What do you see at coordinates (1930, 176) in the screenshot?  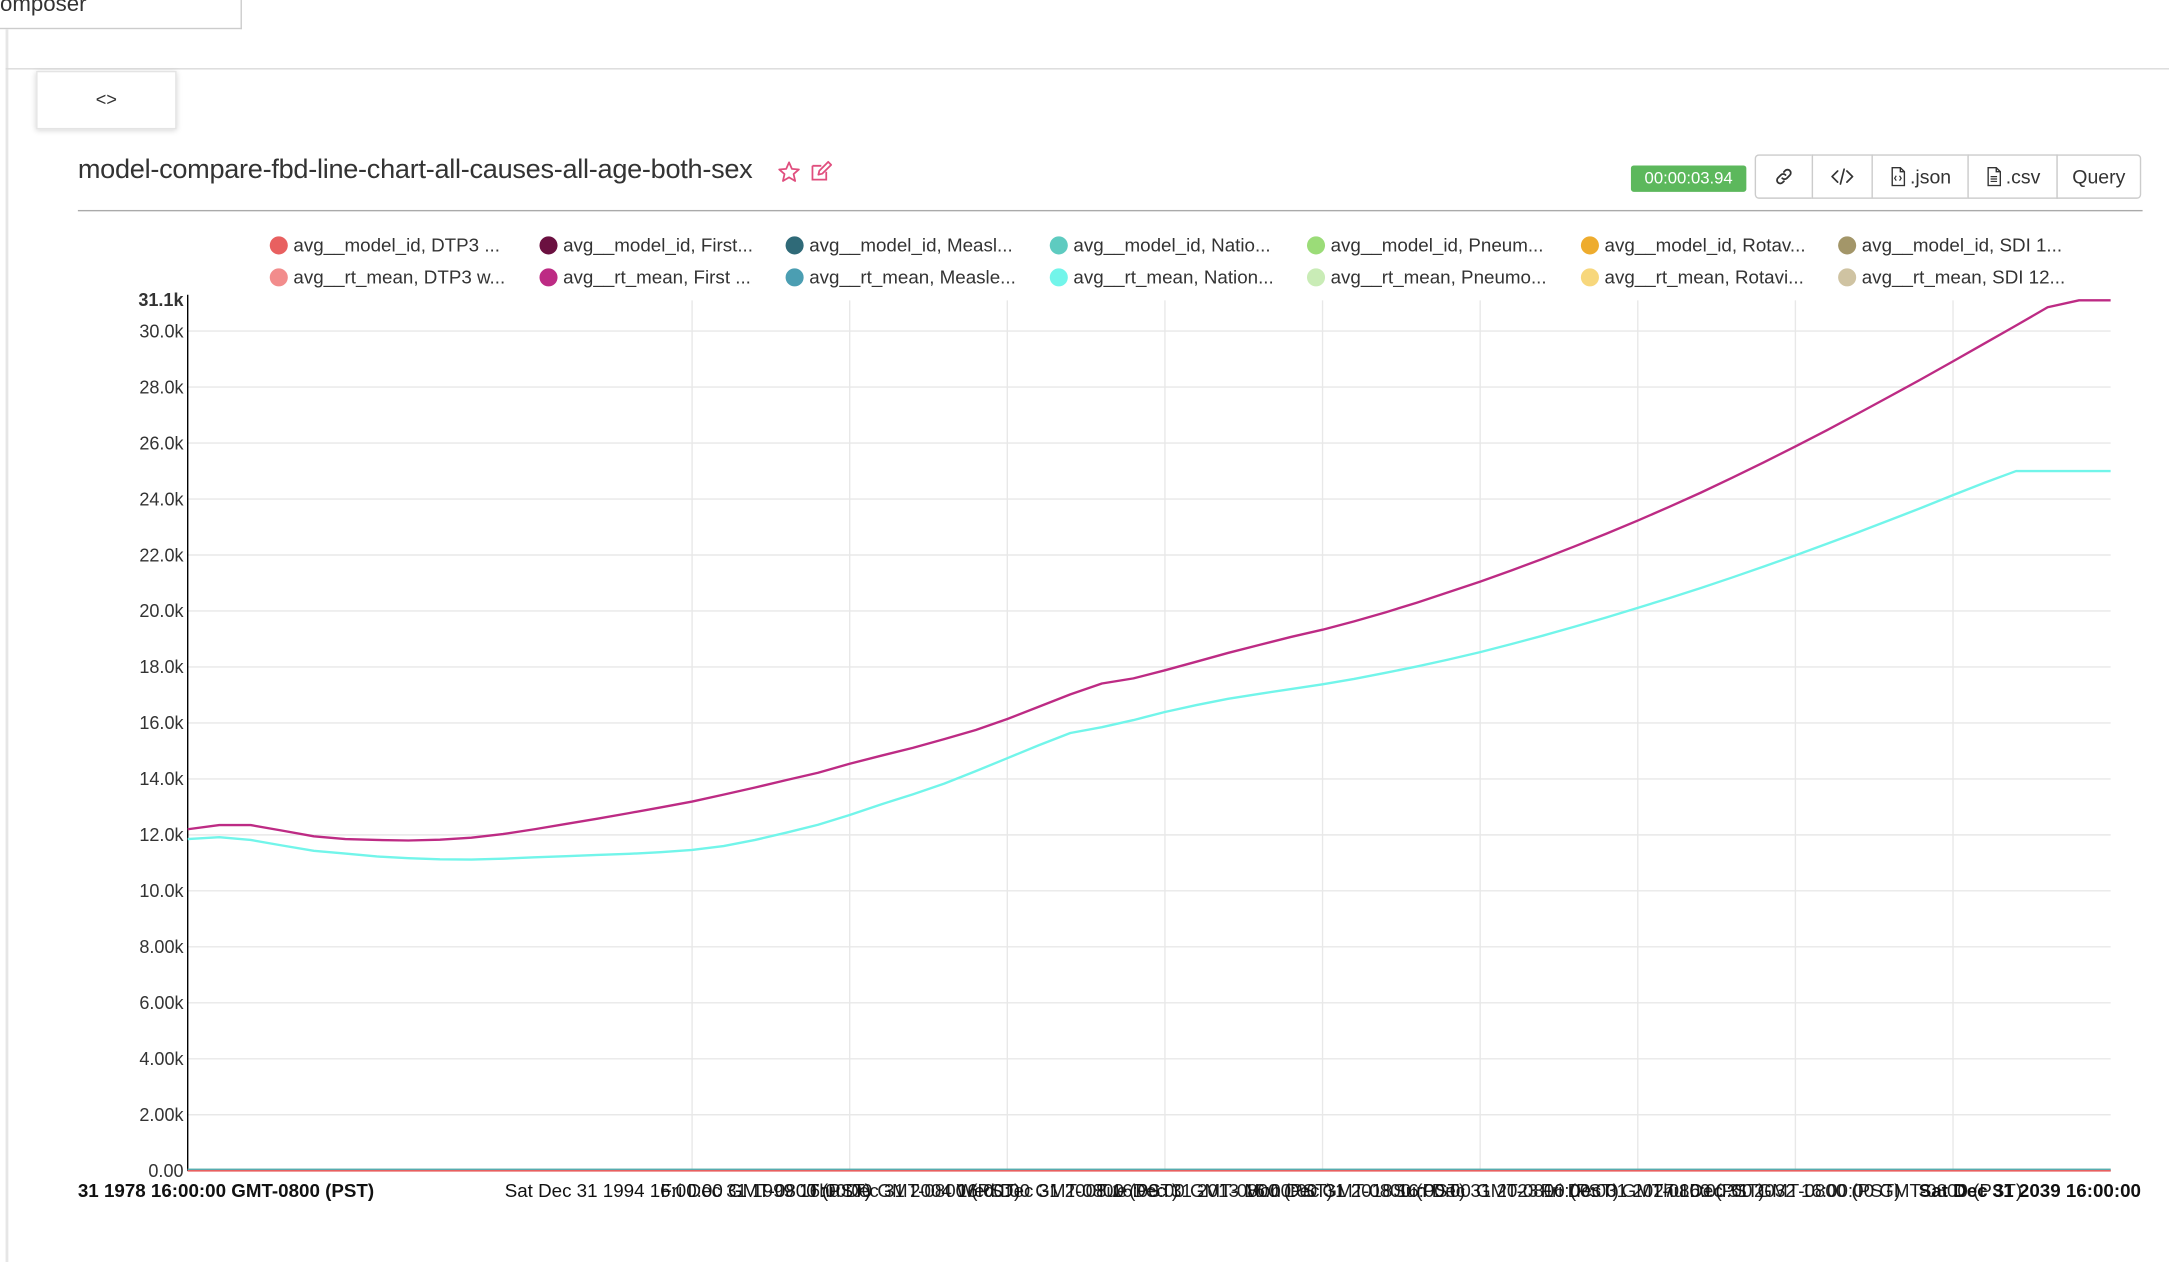 I see `json-label: .json` at bounding box center [1930, 176].